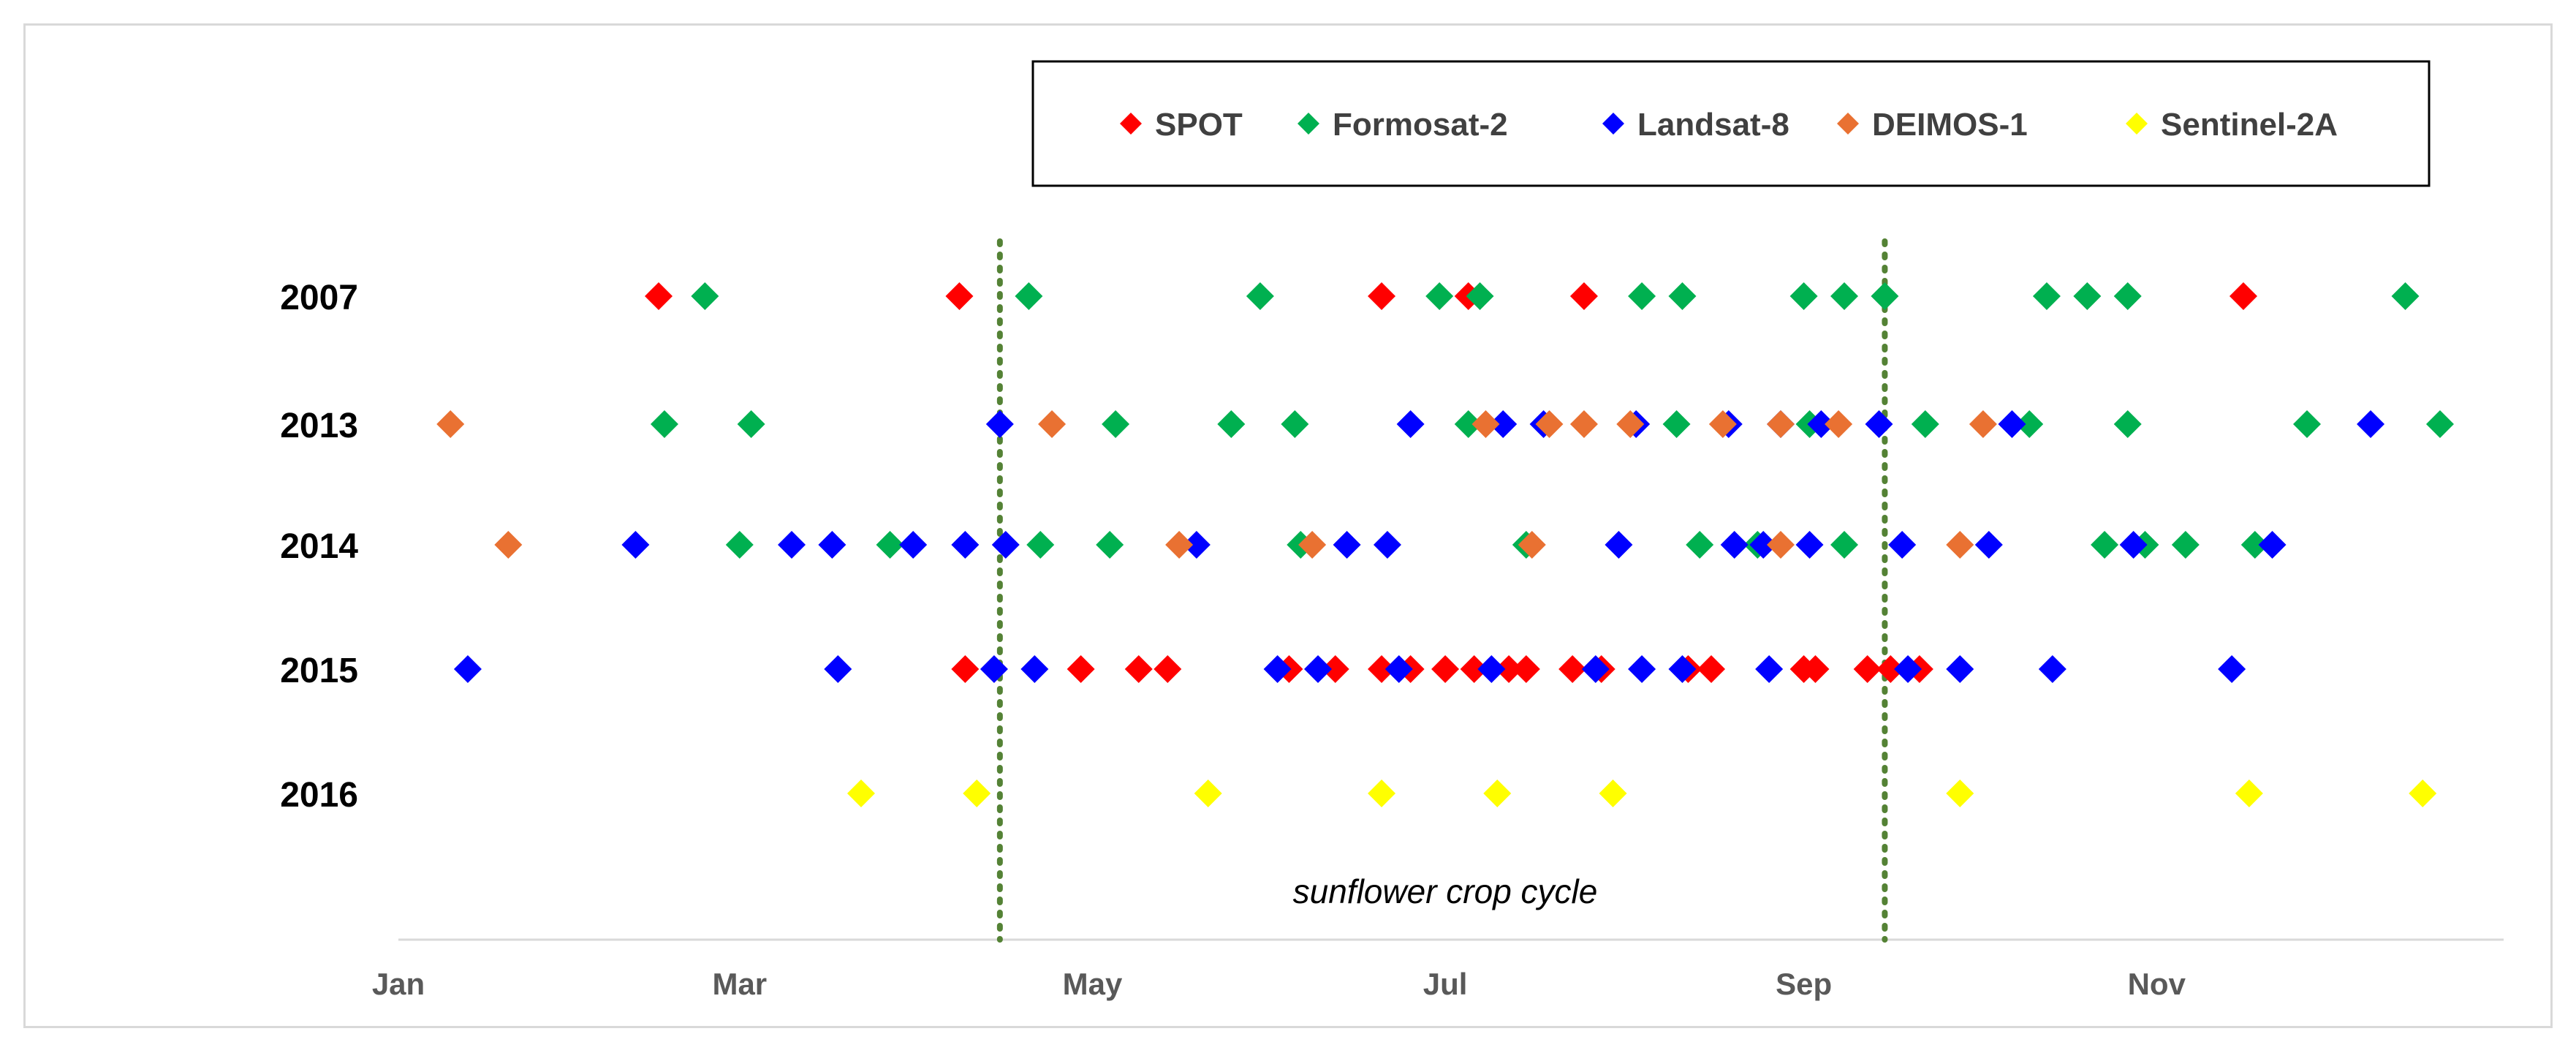 This screenshot has height=1053, width=2576. I want to click on year-label-2007: 2007, so click(319, 298).